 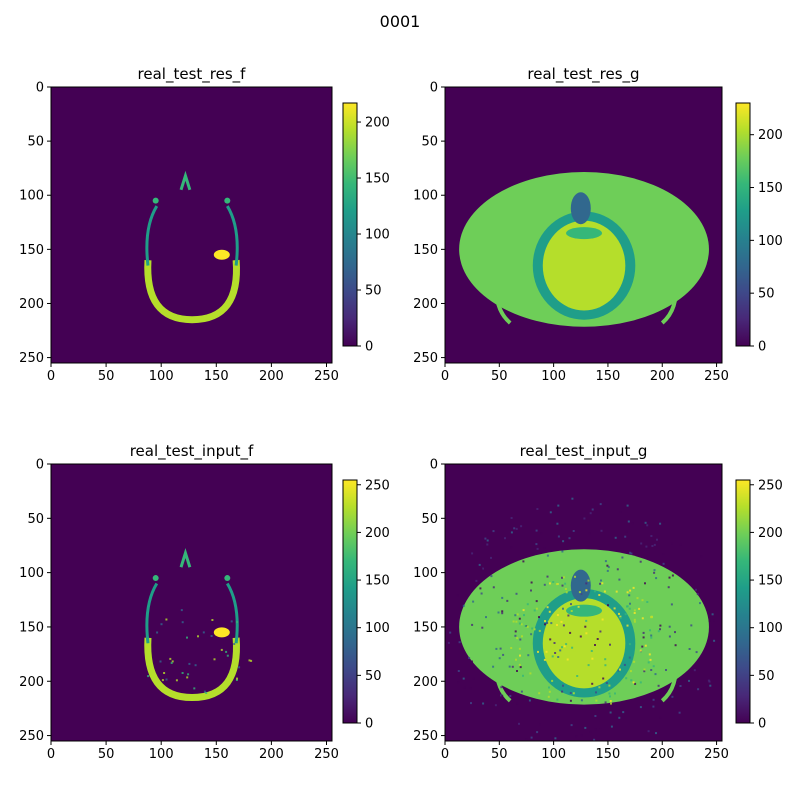 What do you see at coordinates (499, 376) in the screenshot?
I see `x-tick-label: 50` at bounding box center [499, 376].